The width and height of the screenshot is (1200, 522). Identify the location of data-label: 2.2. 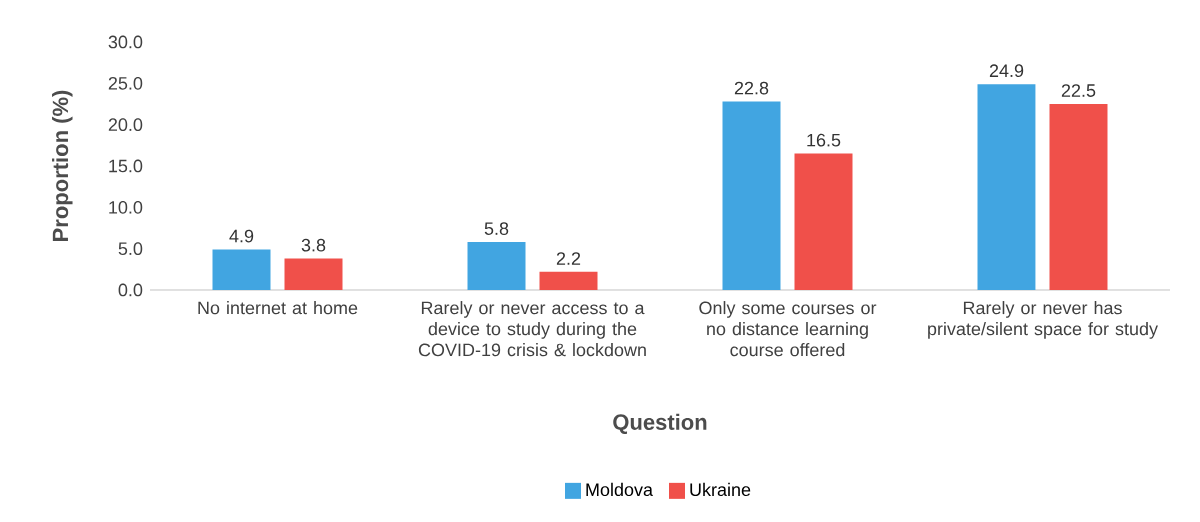
(568, 258).